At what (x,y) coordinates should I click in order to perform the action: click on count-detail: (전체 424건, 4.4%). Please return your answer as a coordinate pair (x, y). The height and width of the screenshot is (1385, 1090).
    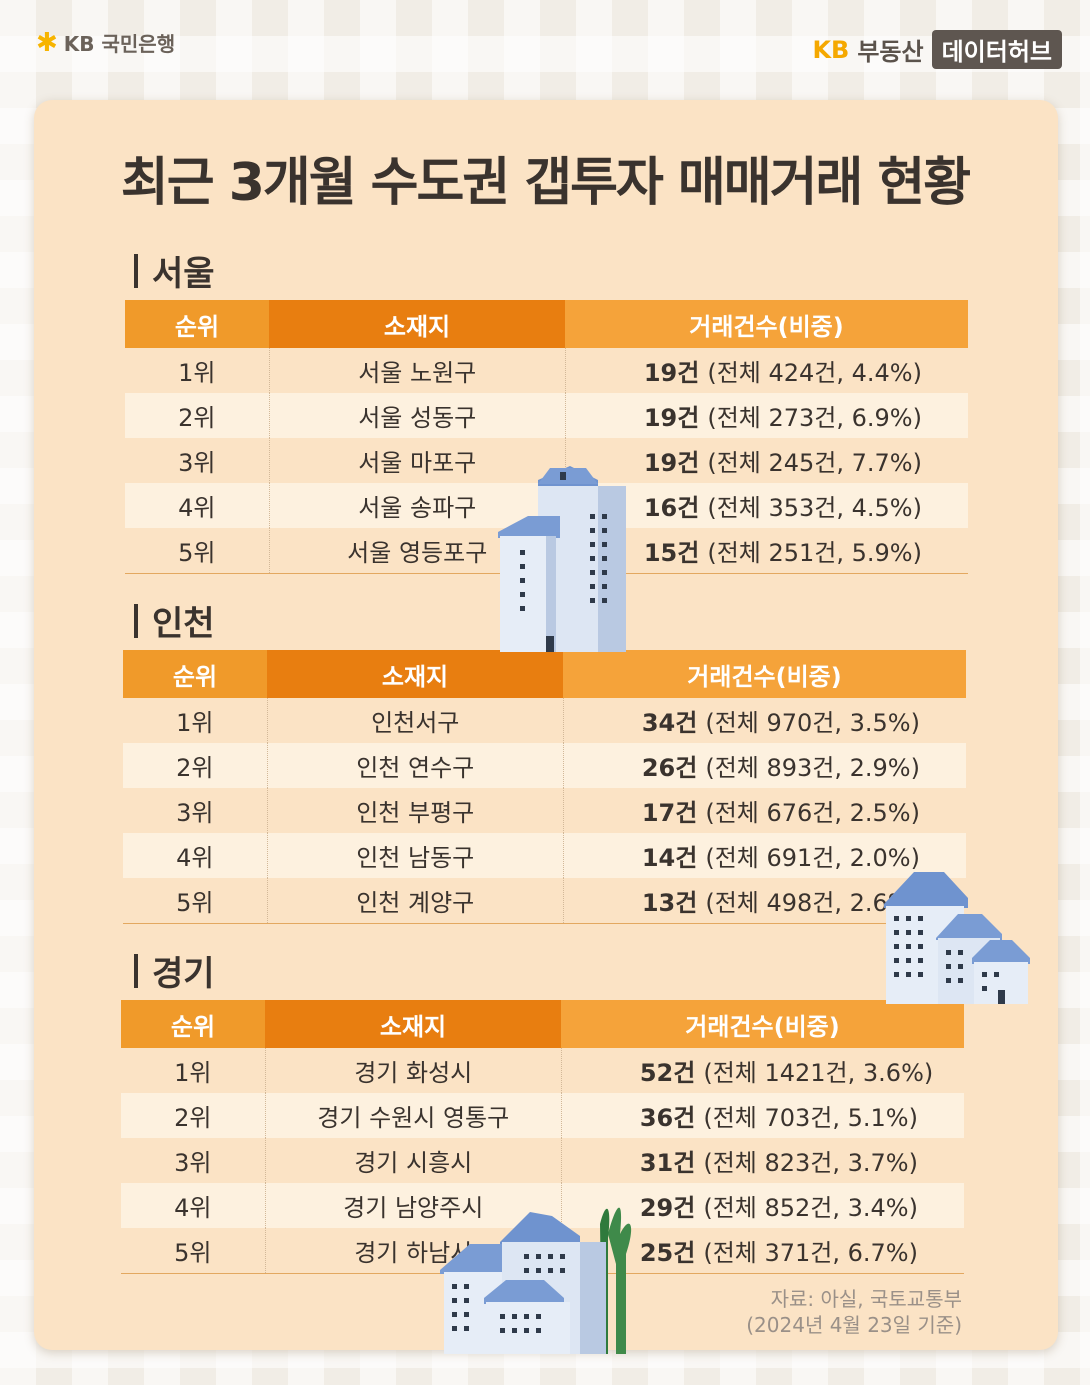
    Looking at the image, I should click on (814, 373).